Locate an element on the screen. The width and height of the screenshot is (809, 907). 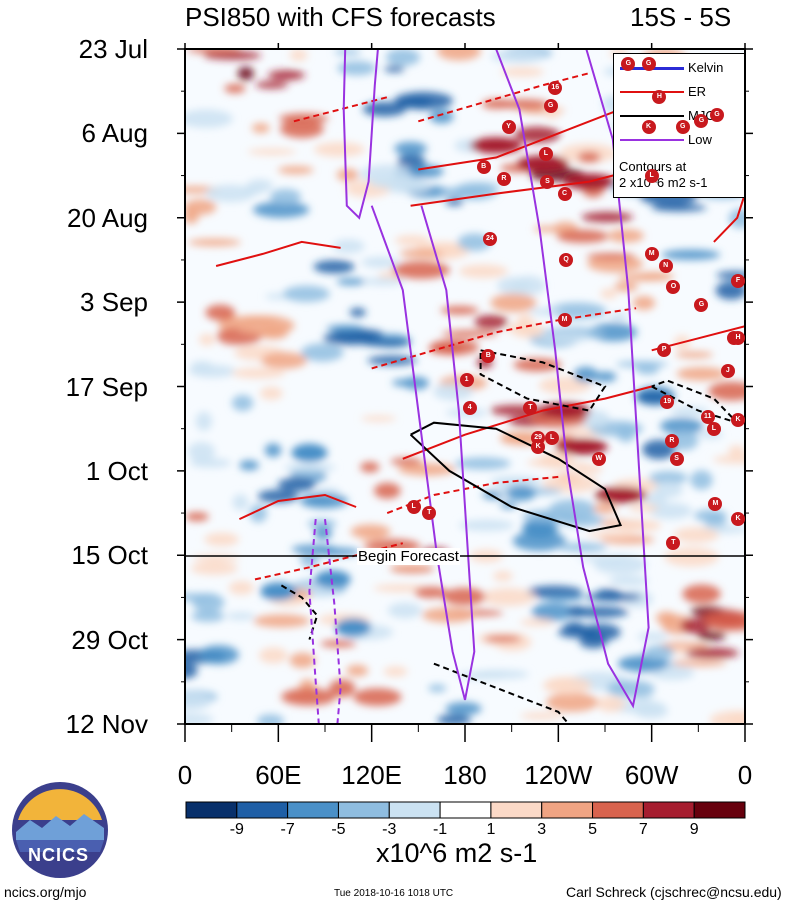
storm-marker: G is located at coordinates (648, 64).